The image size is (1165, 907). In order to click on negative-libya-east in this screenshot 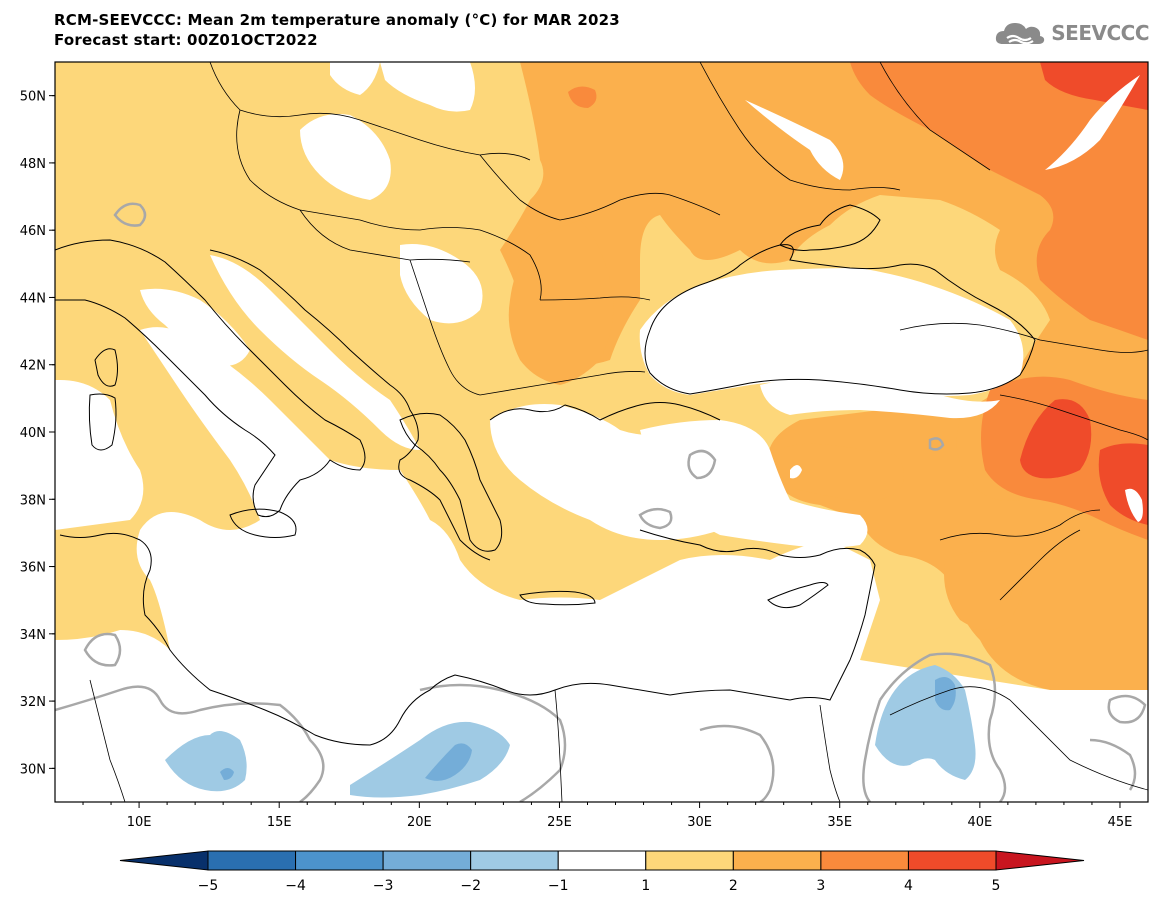, I will do `click(430, 759)`.